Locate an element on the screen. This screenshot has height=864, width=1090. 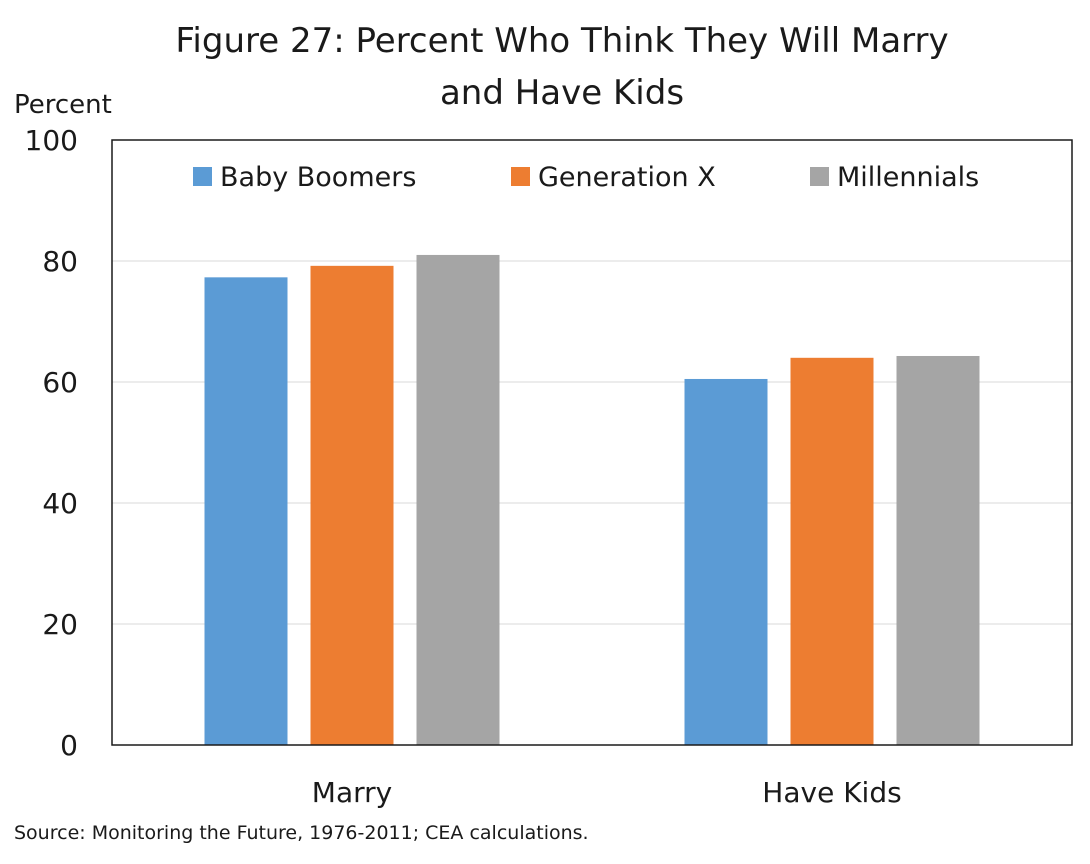
y-tick-label: 0 is located at coordinates (69, 745).